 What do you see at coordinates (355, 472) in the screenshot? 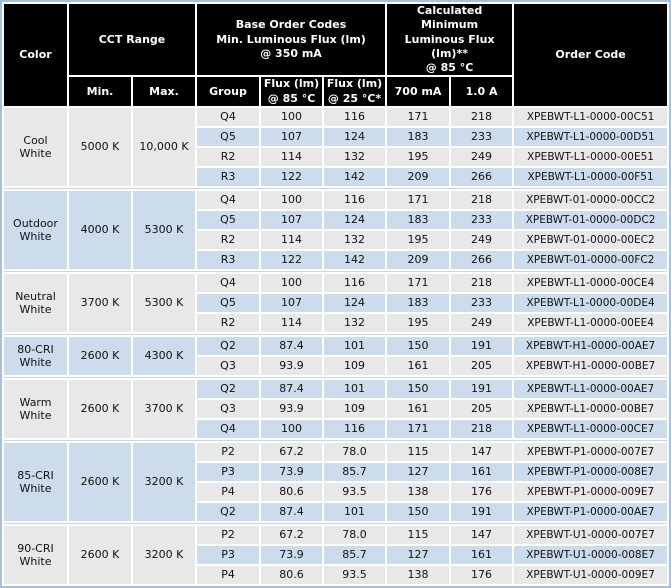
I see `flux-25c-cell: 85.7` at bounding box center [355, 472].